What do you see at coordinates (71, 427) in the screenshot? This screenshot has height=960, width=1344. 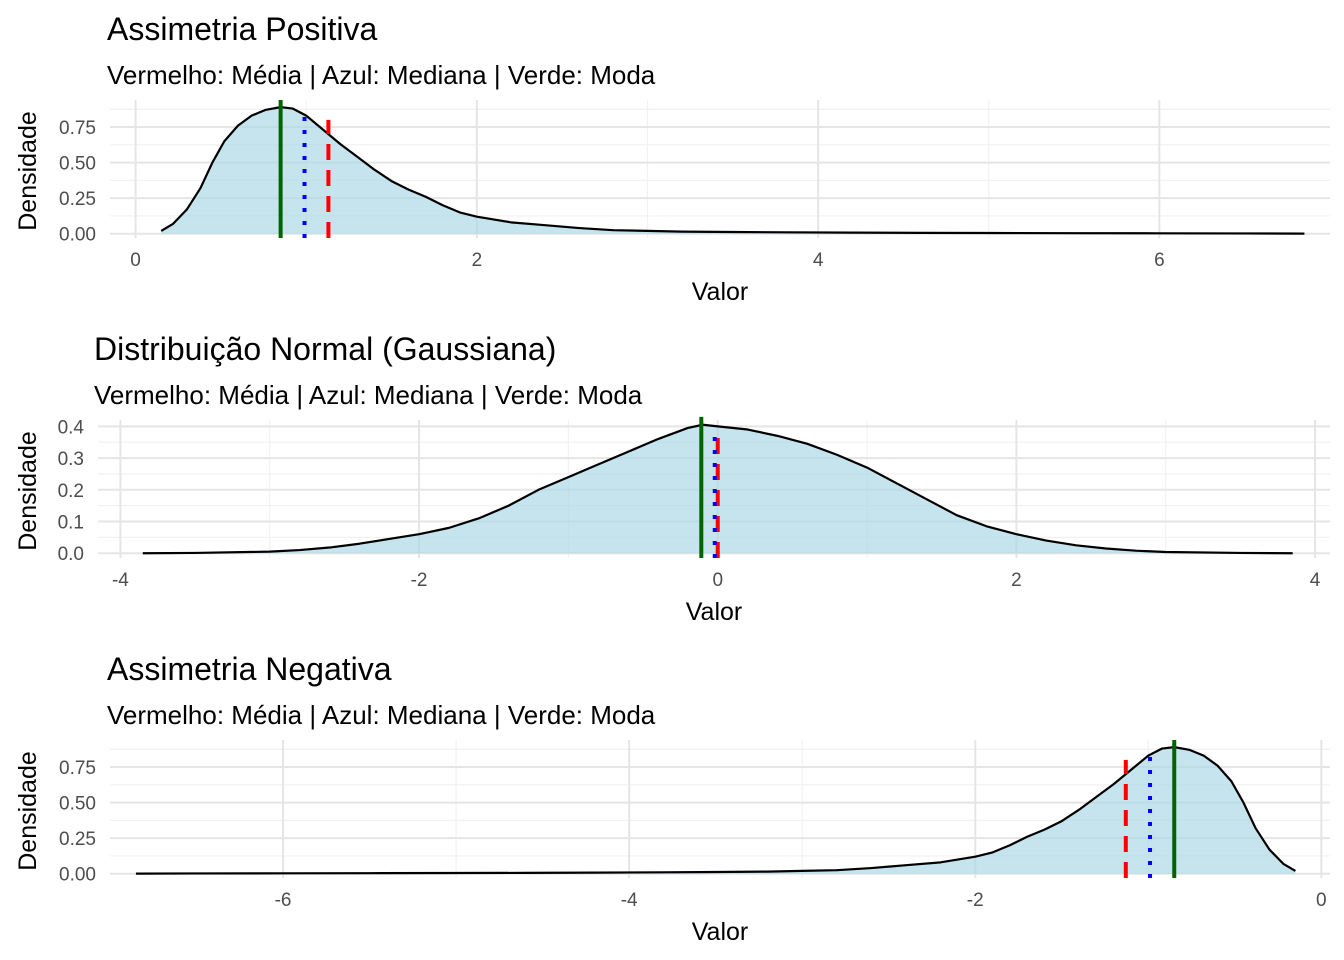 I see `y-tick-label: 0.4` at bounding box center [71, 427].